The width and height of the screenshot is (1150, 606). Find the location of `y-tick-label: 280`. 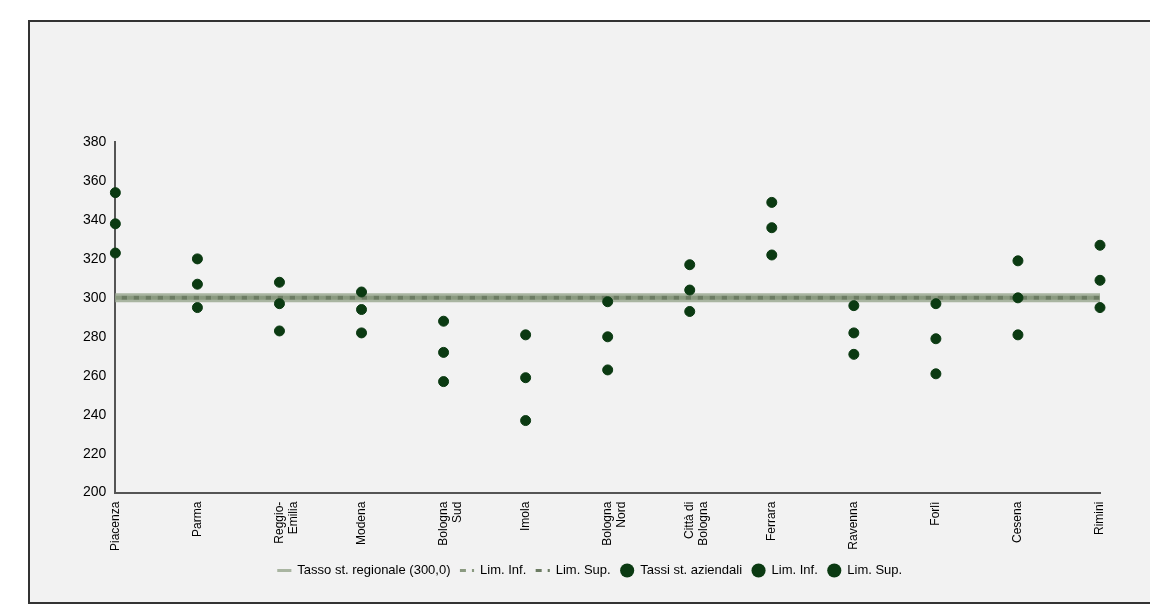

y-tick-label: 280 is located at coordinates (95, 335).